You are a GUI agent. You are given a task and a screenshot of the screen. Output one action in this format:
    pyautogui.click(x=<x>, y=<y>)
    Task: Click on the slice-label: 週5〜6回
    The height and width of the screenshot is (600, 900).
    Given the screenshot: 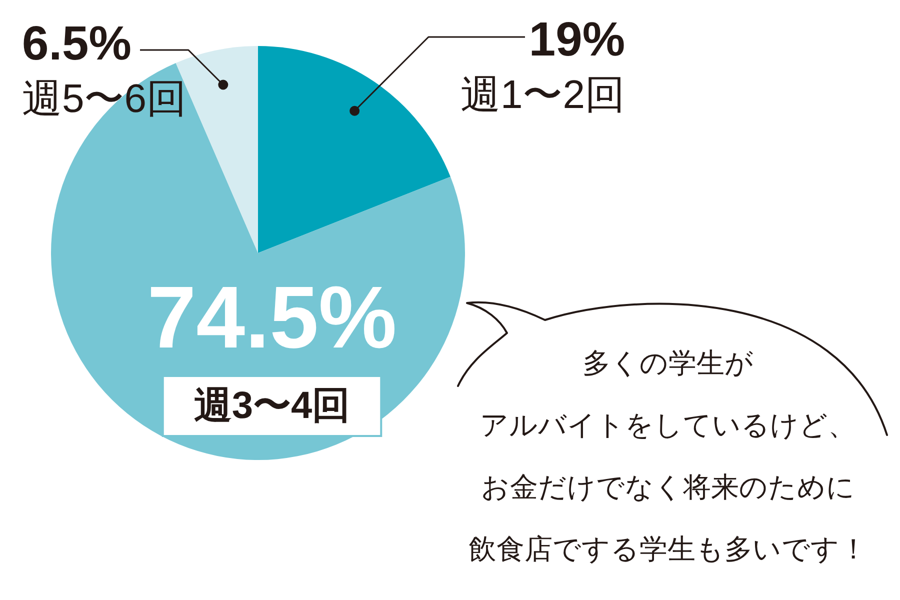 What is the action you would take?
    pyautogui.click(x=104, y=99)
    